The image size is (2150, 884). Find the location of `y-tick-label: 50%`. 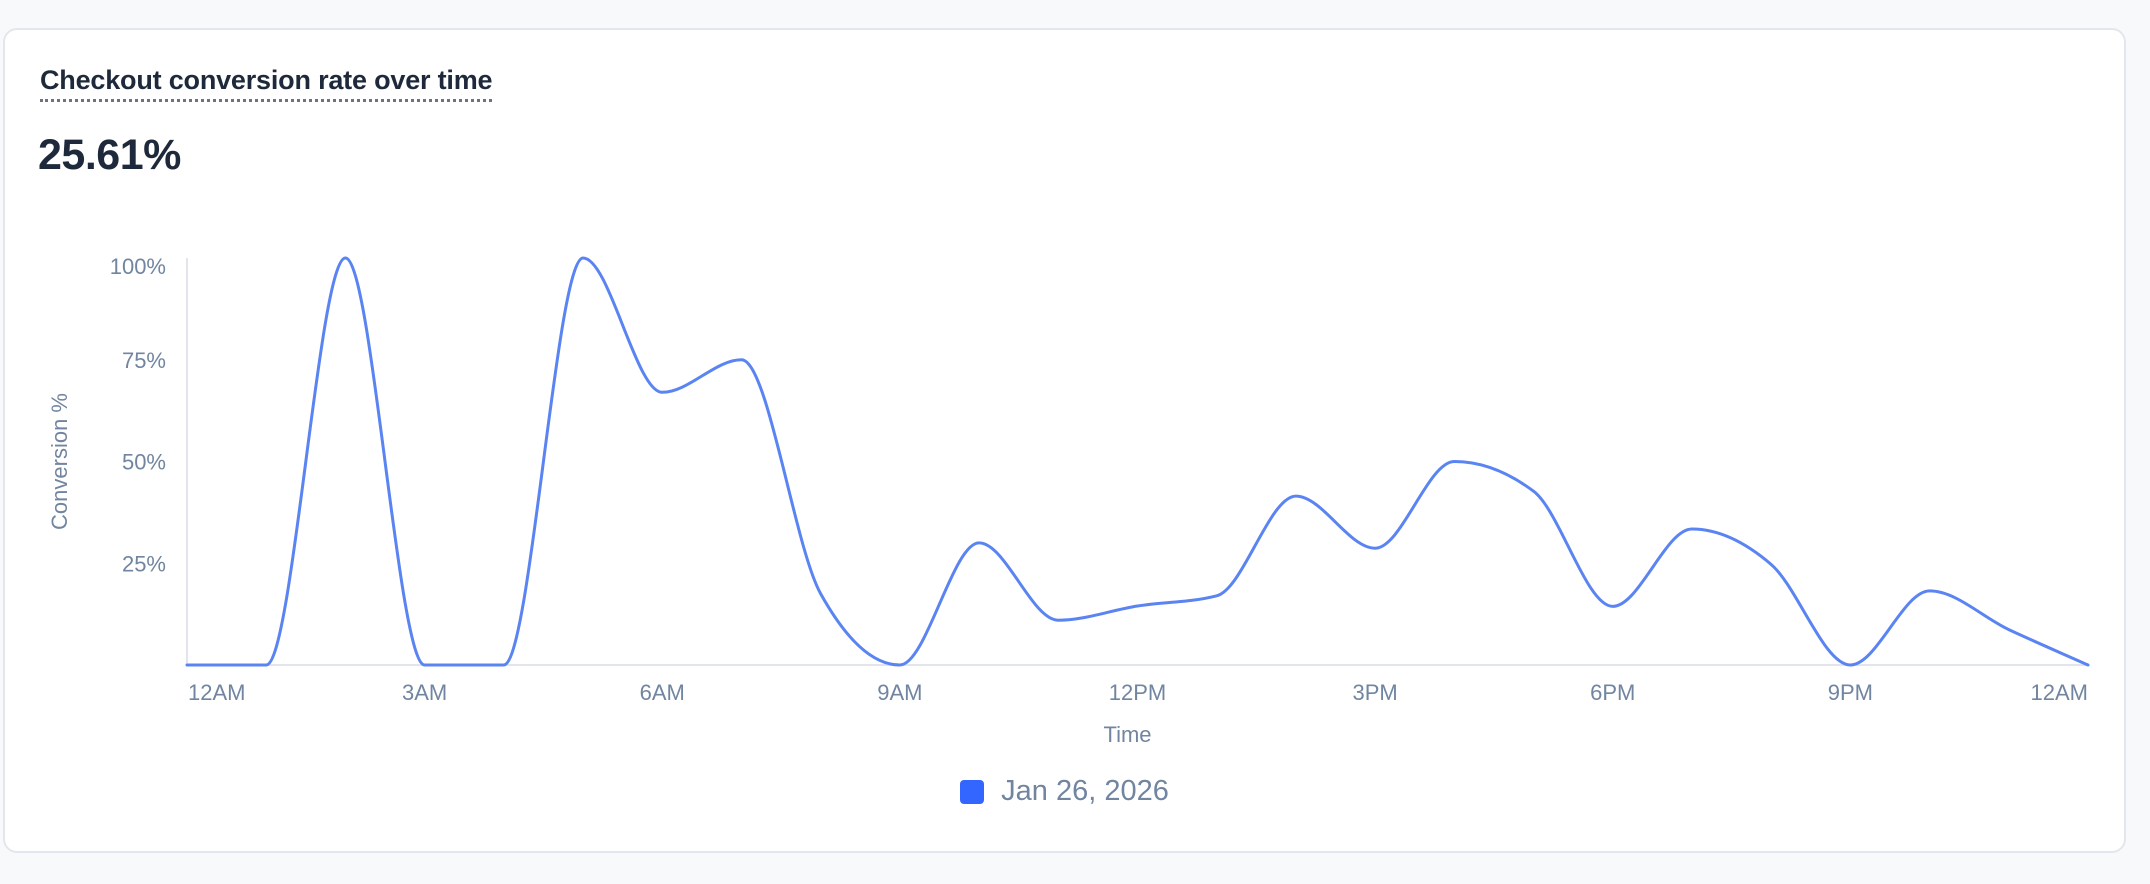

y-tick-label: 50% is located at coordinates (144, 462).